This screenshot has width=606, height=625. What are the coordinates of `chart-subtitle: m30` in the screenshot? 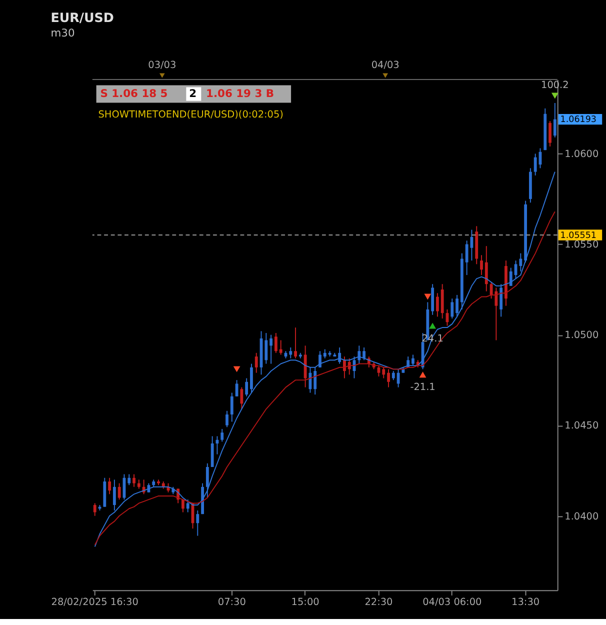 It's located at (62, 33).